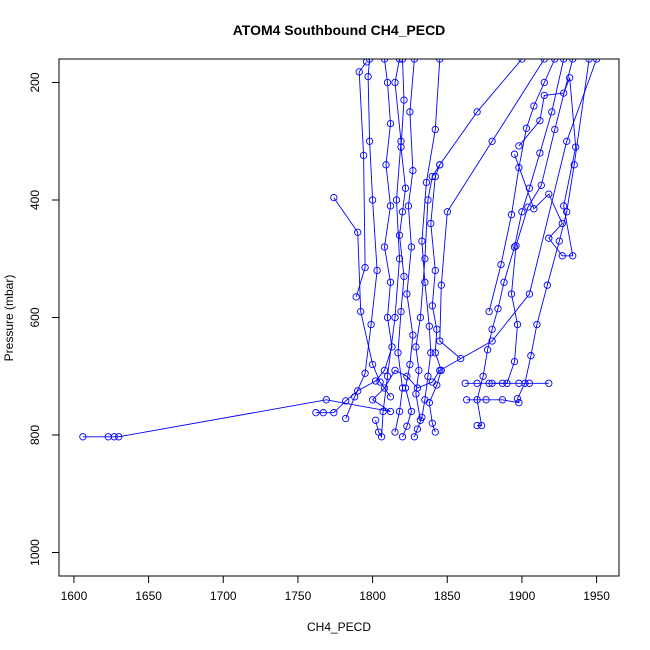 Image resolution: width=650 pixels, height=650 pixels. Describe the element at coordinates (447, 596) in the screenshot. I see `x-tick-label: 1850` at that location.